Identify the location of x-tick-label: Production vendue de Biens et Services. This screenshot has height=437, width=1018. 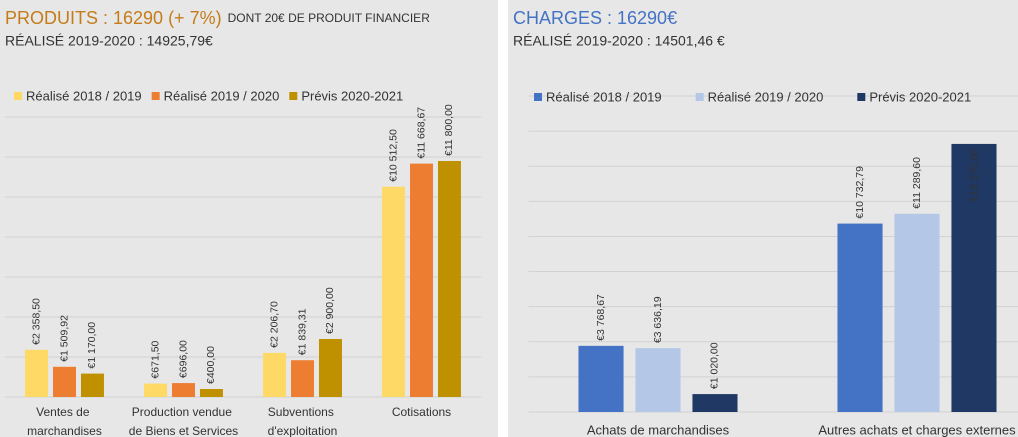
(183, 421).